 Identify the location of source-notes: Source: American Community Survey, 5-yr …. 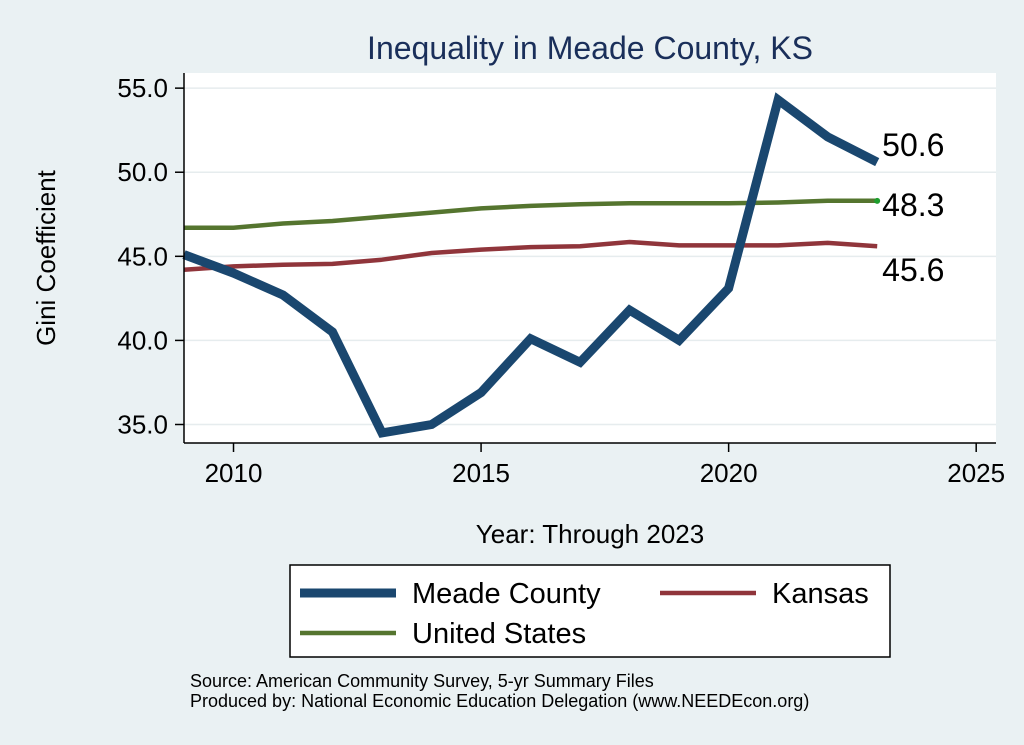
(499, 691).